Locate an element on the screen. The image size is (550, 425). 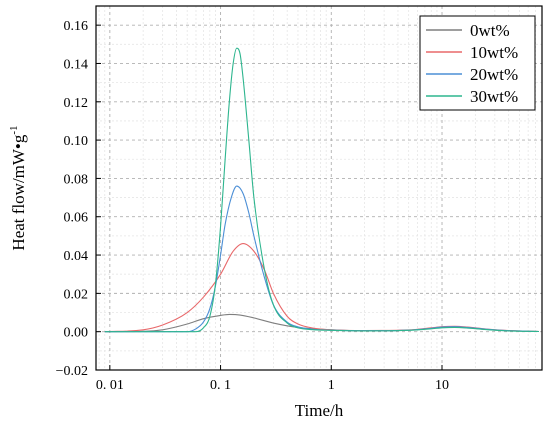
y-tick-label: 0.10 is located at coordinates (76, 141).